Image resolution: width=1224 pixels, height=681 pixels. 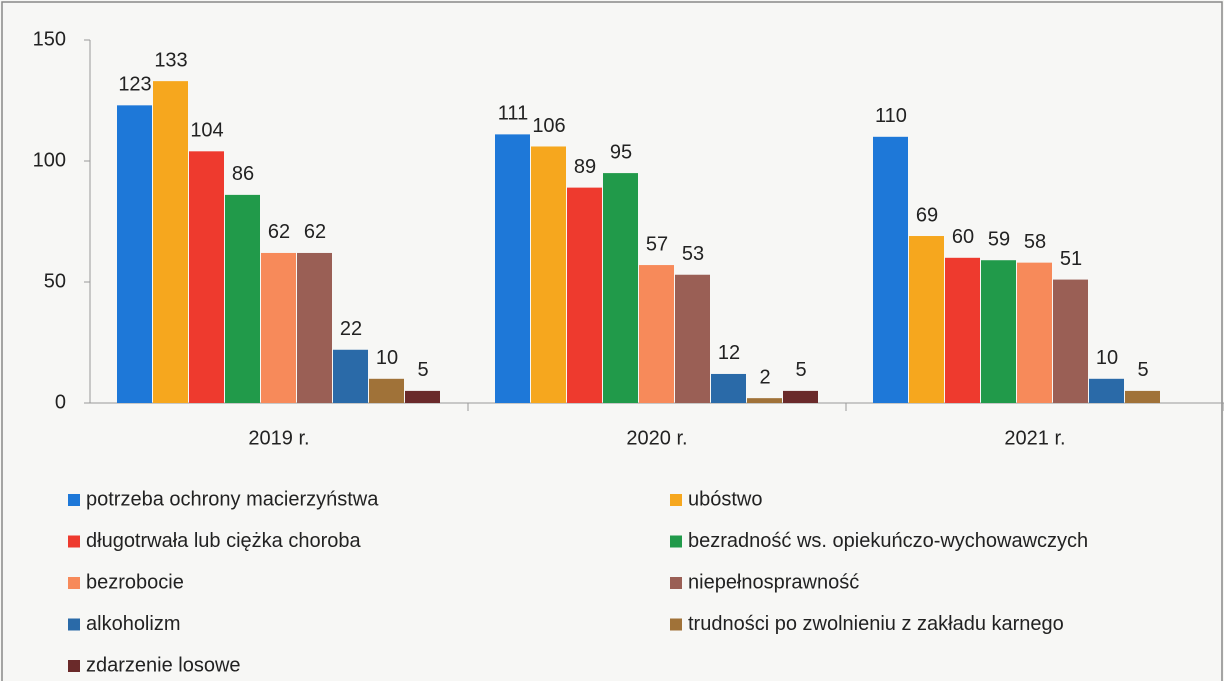 I want to click on x-tick-label: 2020 r., so click(x=656, y=438).